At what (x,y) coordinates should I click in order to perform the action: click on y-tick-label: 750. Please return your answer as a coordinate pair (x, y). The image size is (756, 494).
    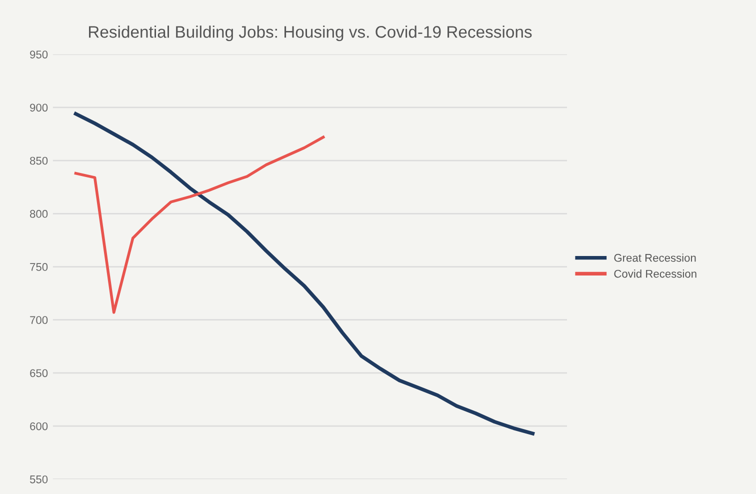
    Looking at the image, I should click on (39, 267).